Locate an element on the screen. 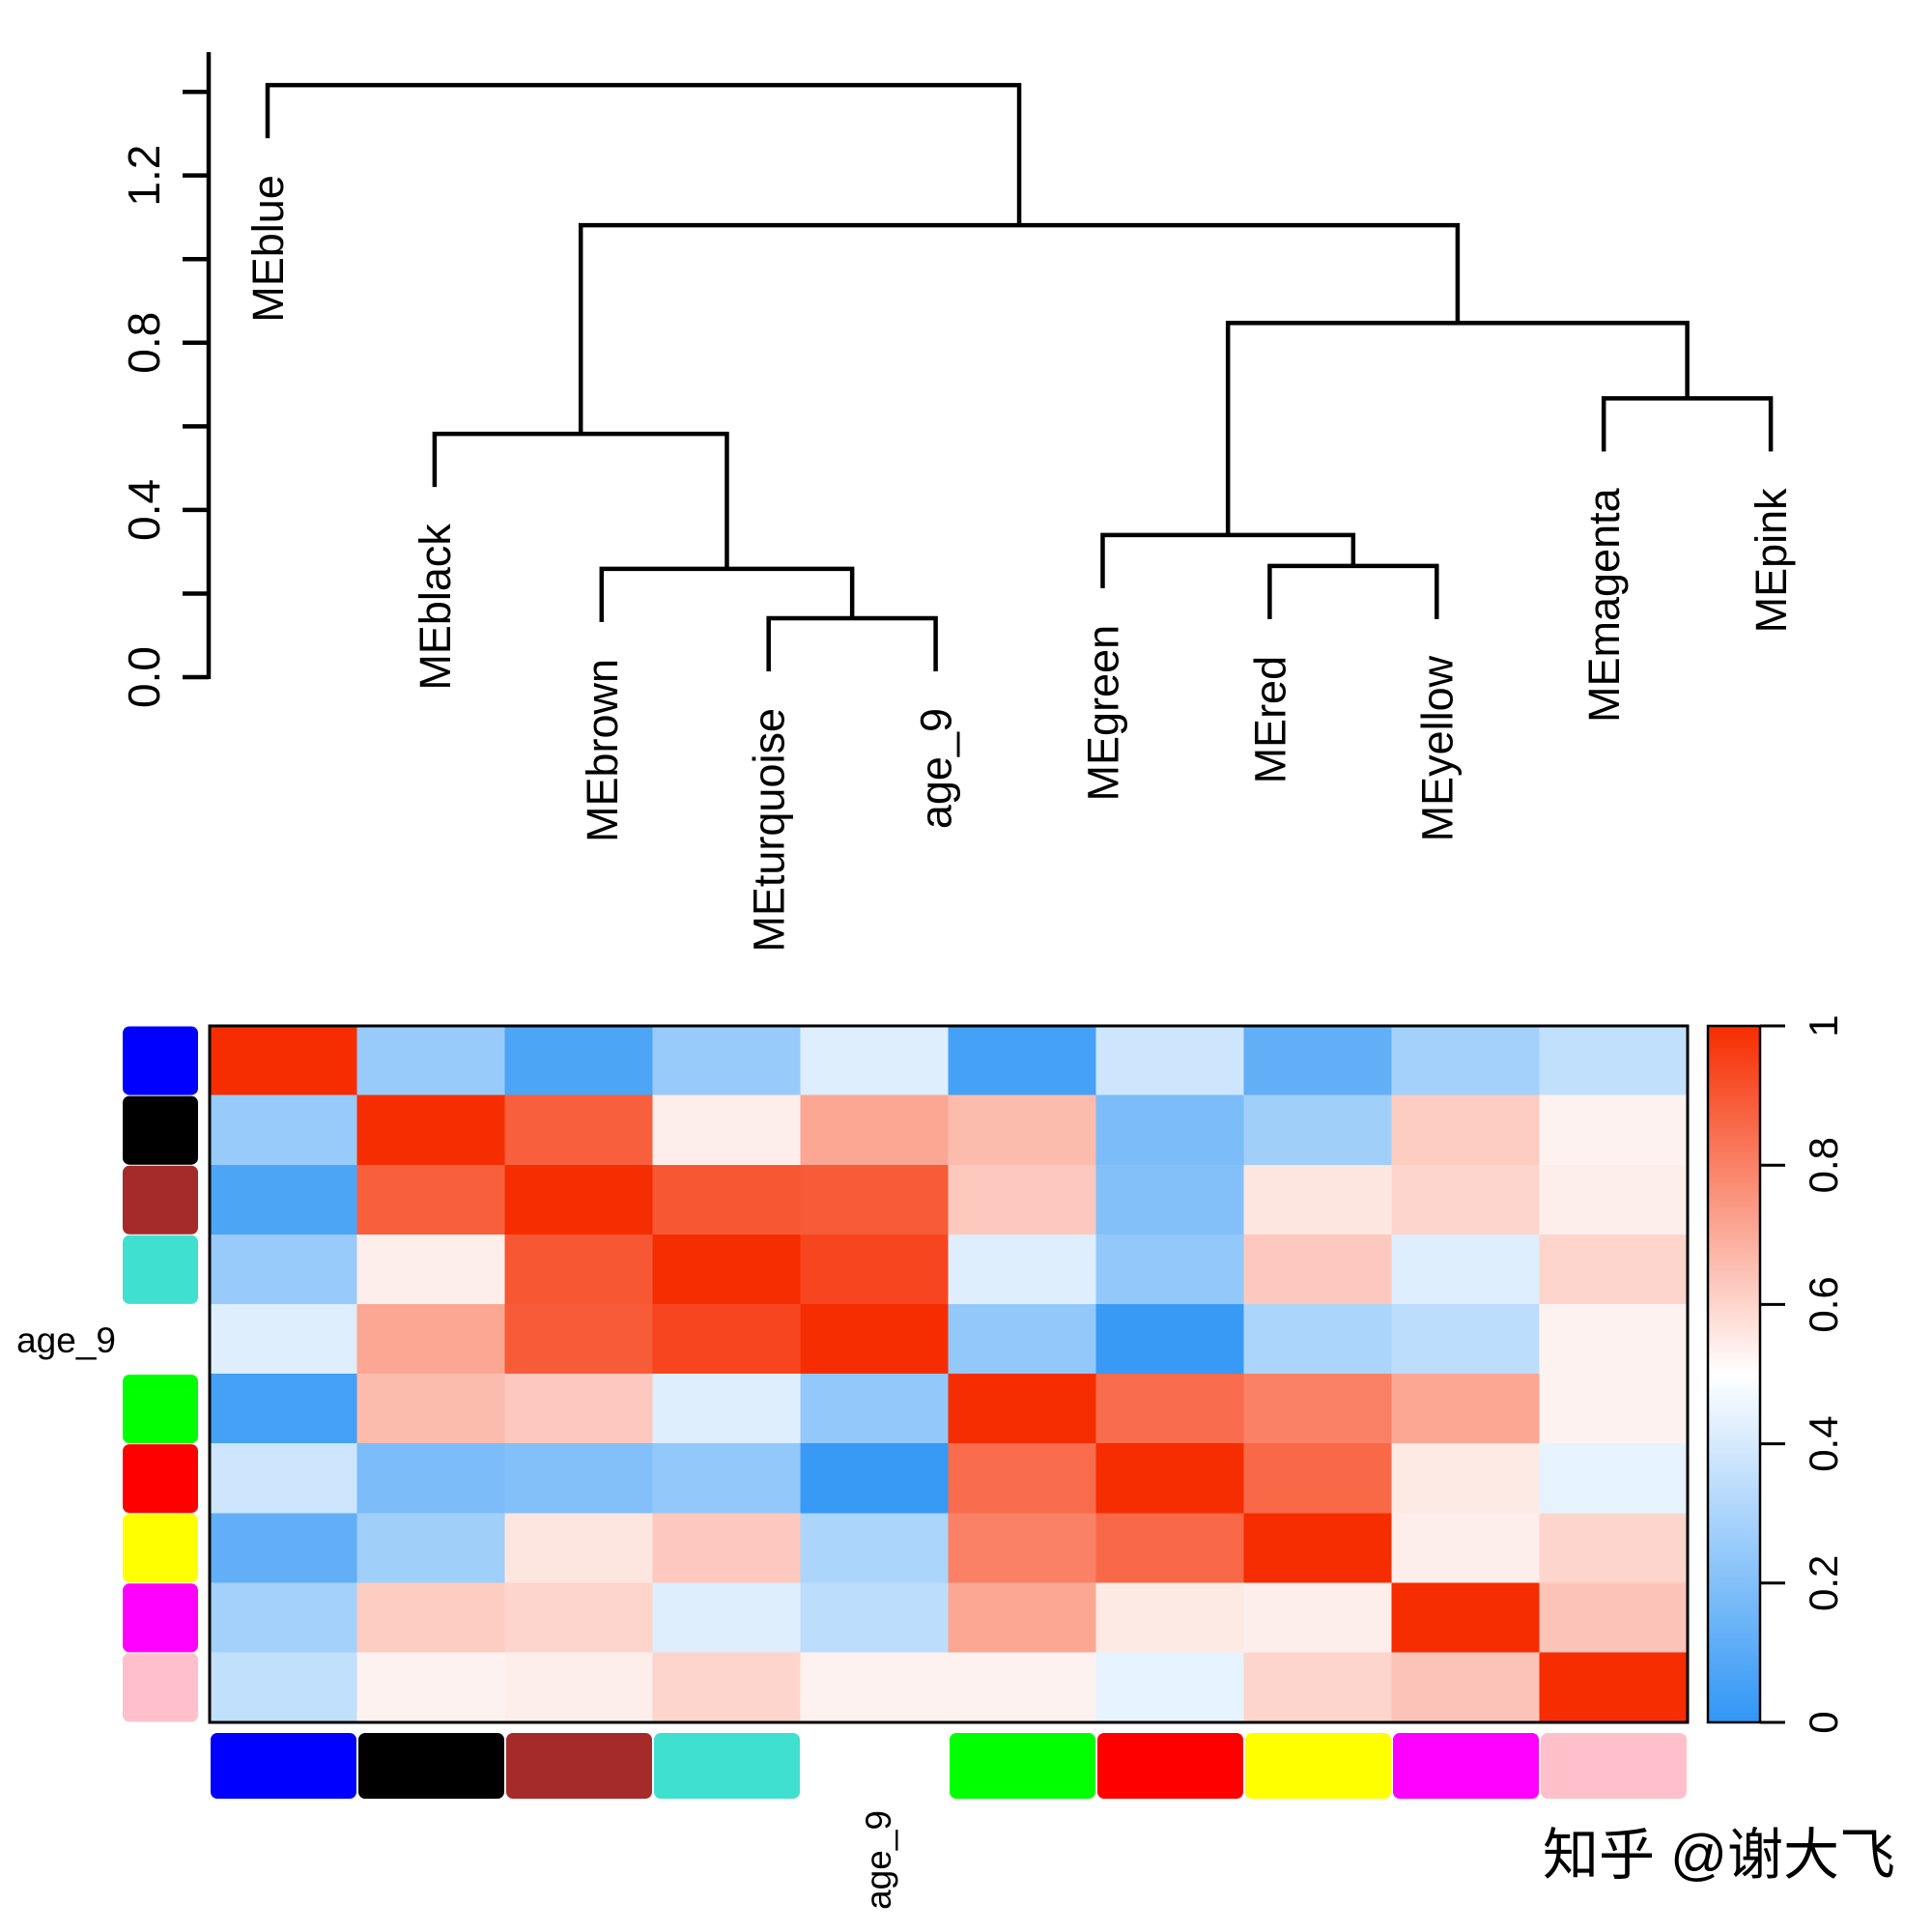 This screenshot has height=1932, width=1932. heatmap-cell-r6c0 is located at coordinates (283, 1479).